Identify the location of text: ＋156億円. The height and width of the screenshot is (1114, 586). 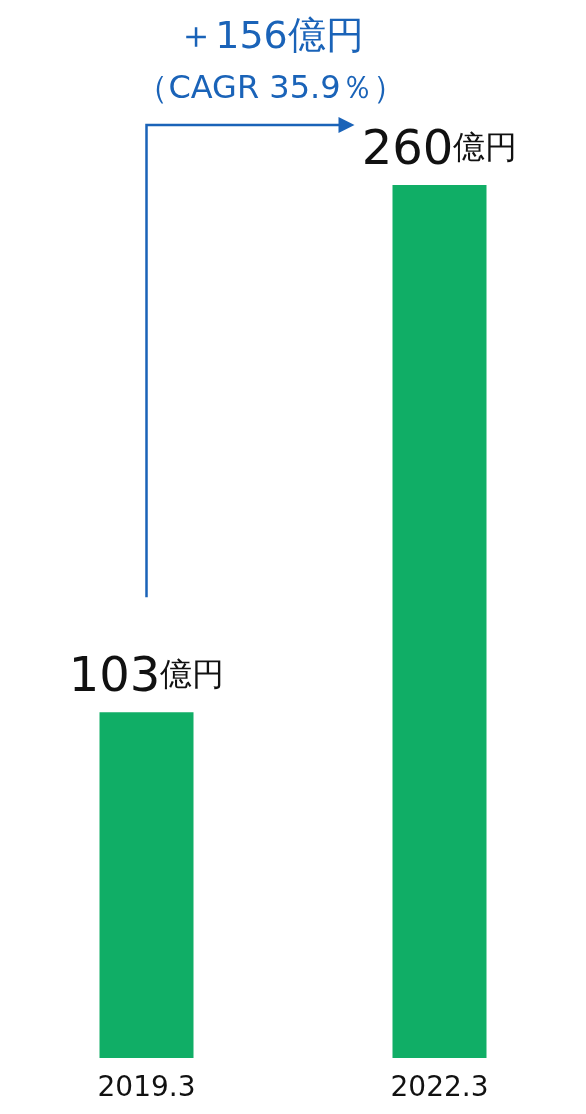
(270, 35).